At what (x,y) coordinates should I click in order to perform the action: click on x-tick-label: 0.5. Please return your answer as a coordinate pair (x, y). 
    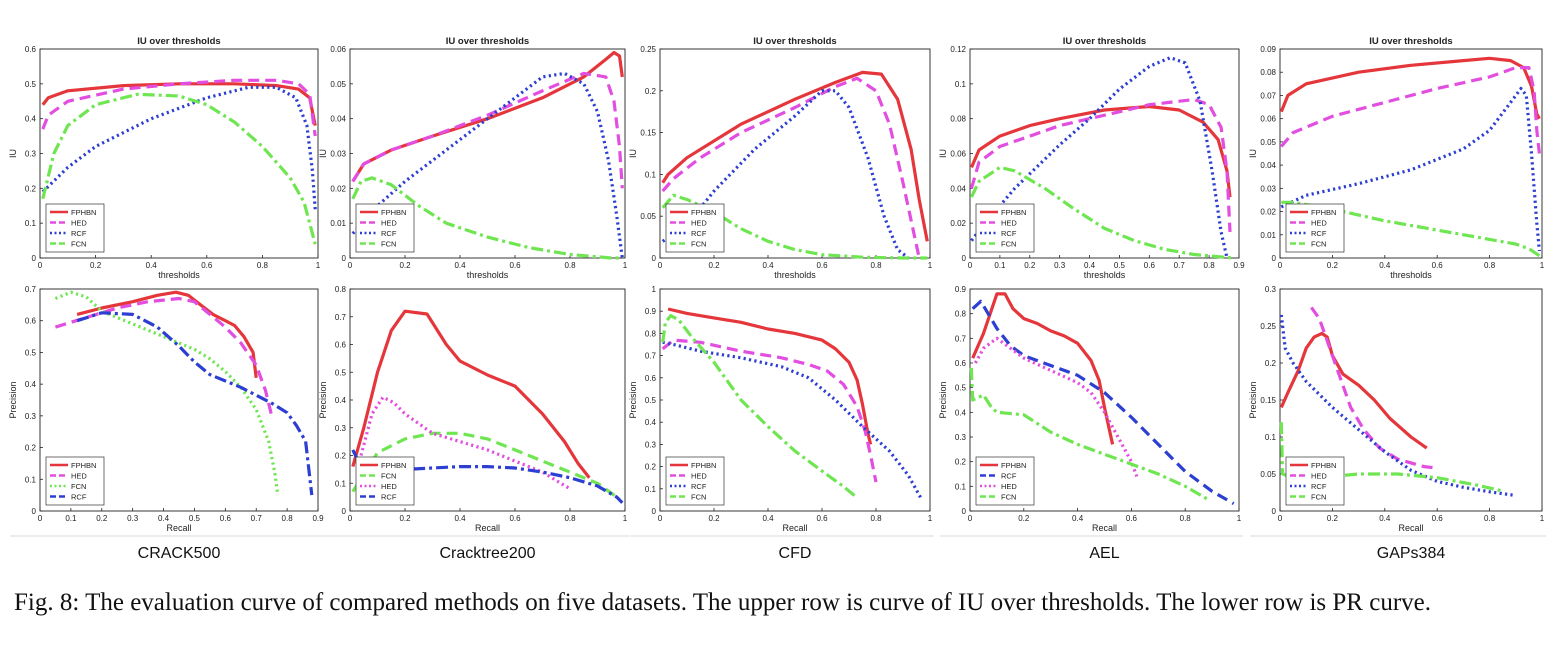
    Looking at the image, I should click on (195, 518).